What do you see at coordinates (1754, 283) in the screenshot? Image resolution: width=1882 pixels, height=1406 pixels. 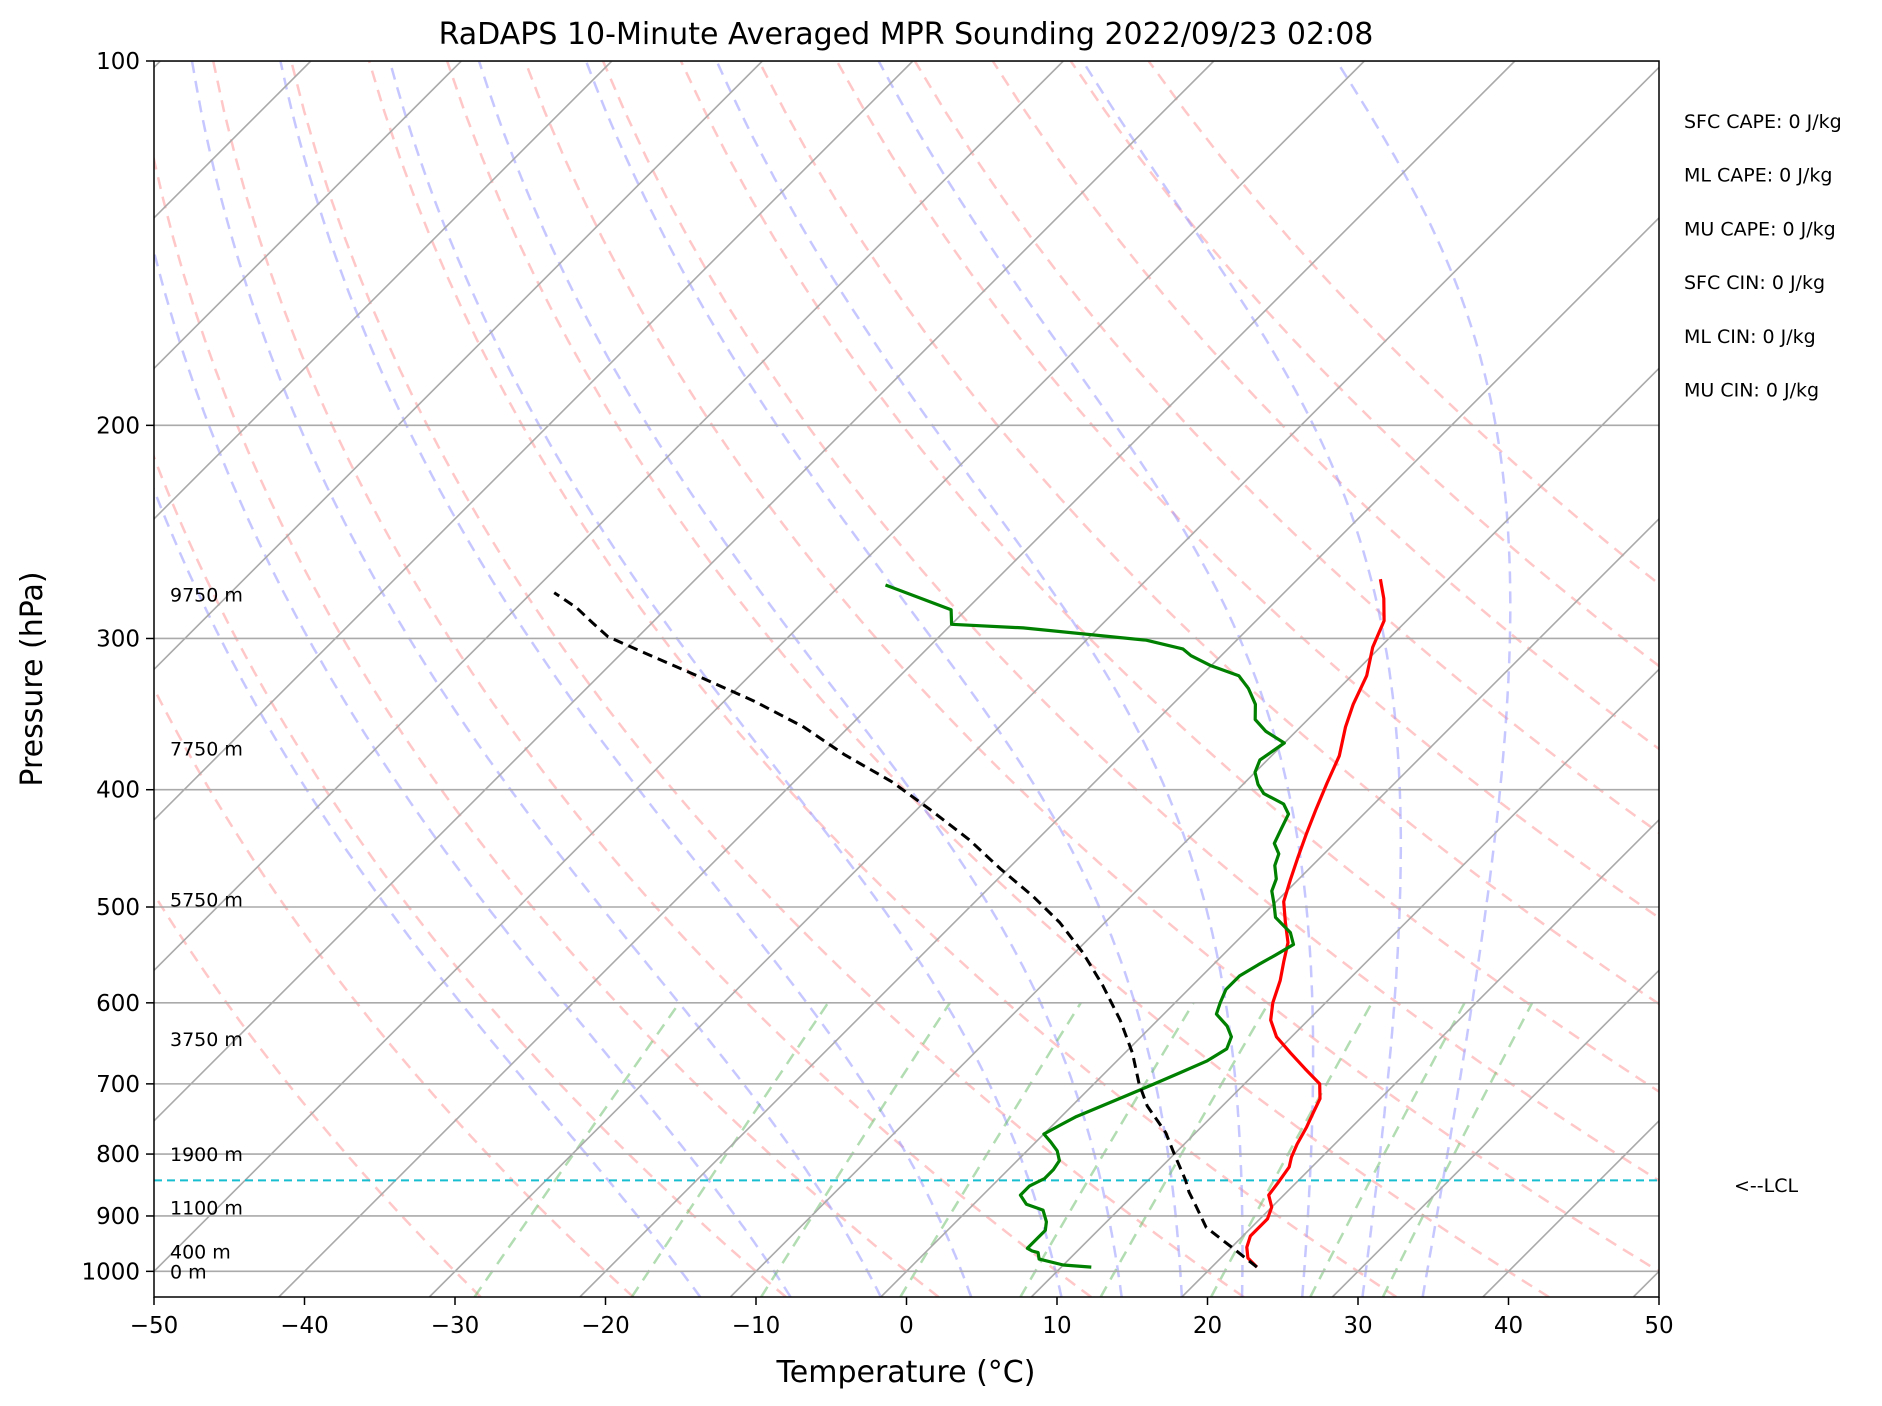 I see `index-text: SFC CIN: 0 J/kg` at bounding box center [1754, 283].